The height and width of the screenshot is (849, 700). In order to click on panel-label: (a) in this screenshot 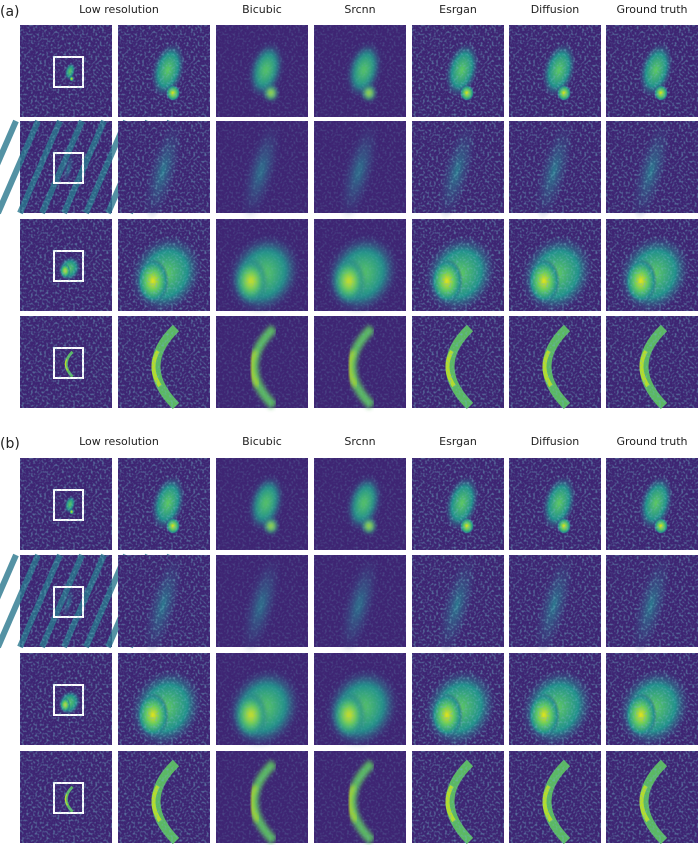, I will do `click(10, 12)`.